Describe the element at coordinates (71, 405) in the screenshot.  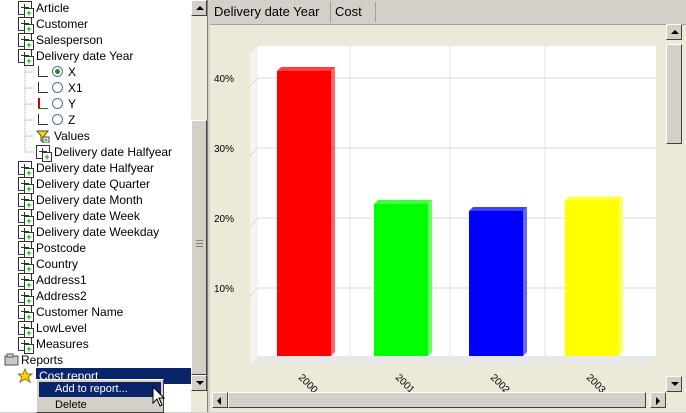
I see `menu-item-delete: Delete` at that location.